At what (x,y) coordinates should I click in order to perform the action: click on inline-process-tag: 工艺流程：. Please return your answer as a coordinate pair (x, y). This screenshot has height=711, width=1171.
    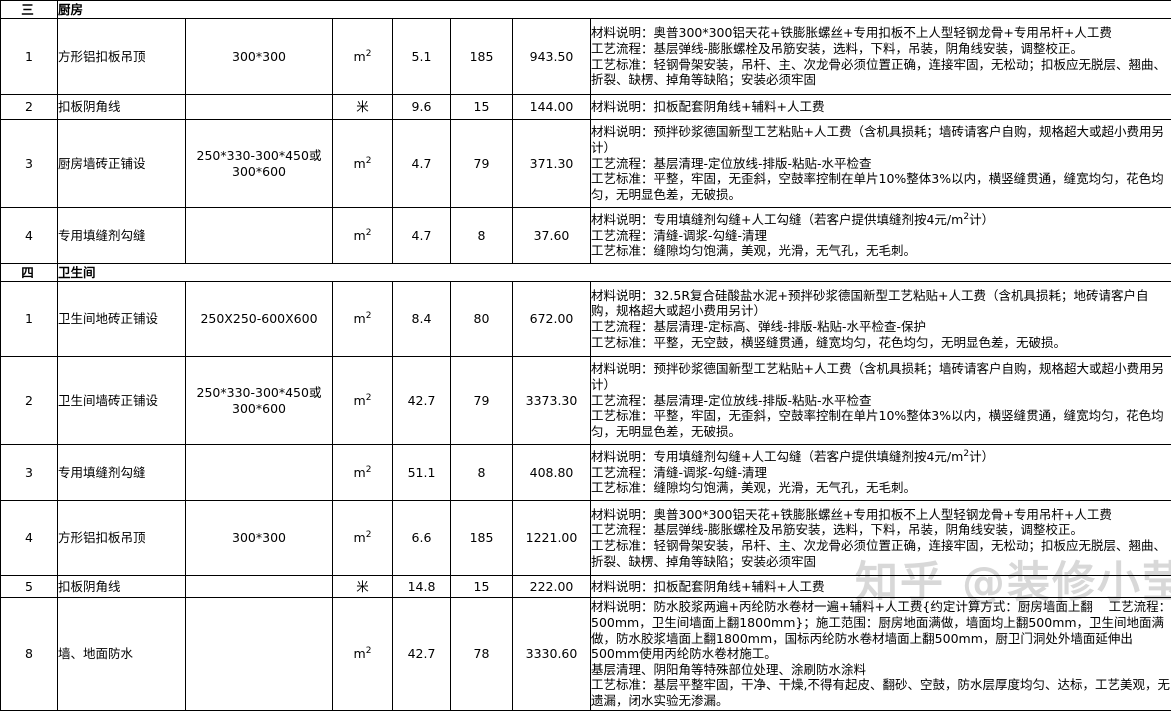
    Looking at the image, I should click on (1140, 607).